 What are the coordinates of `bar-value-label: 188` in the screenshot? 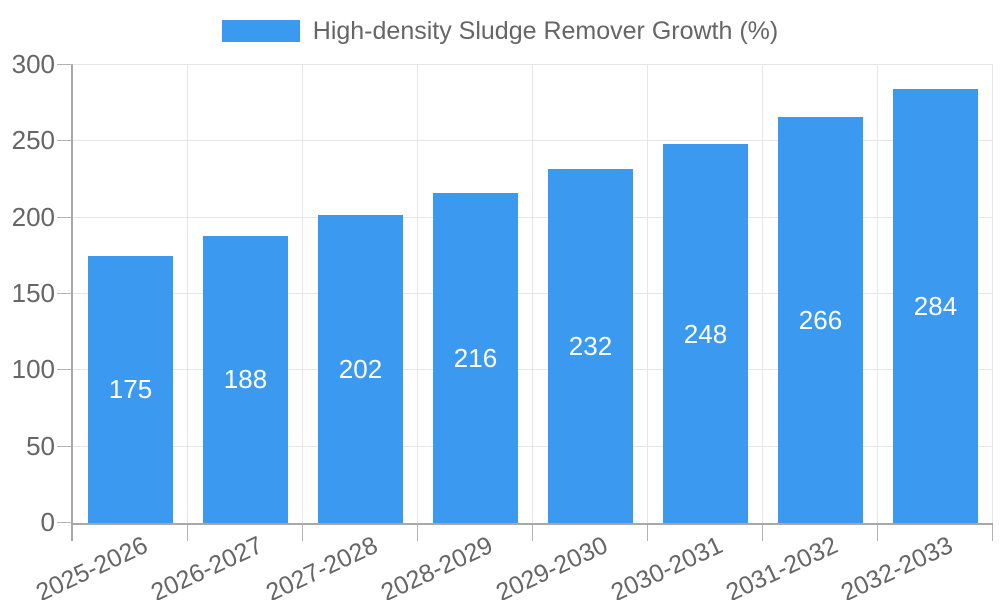 It's located at (245, 379).